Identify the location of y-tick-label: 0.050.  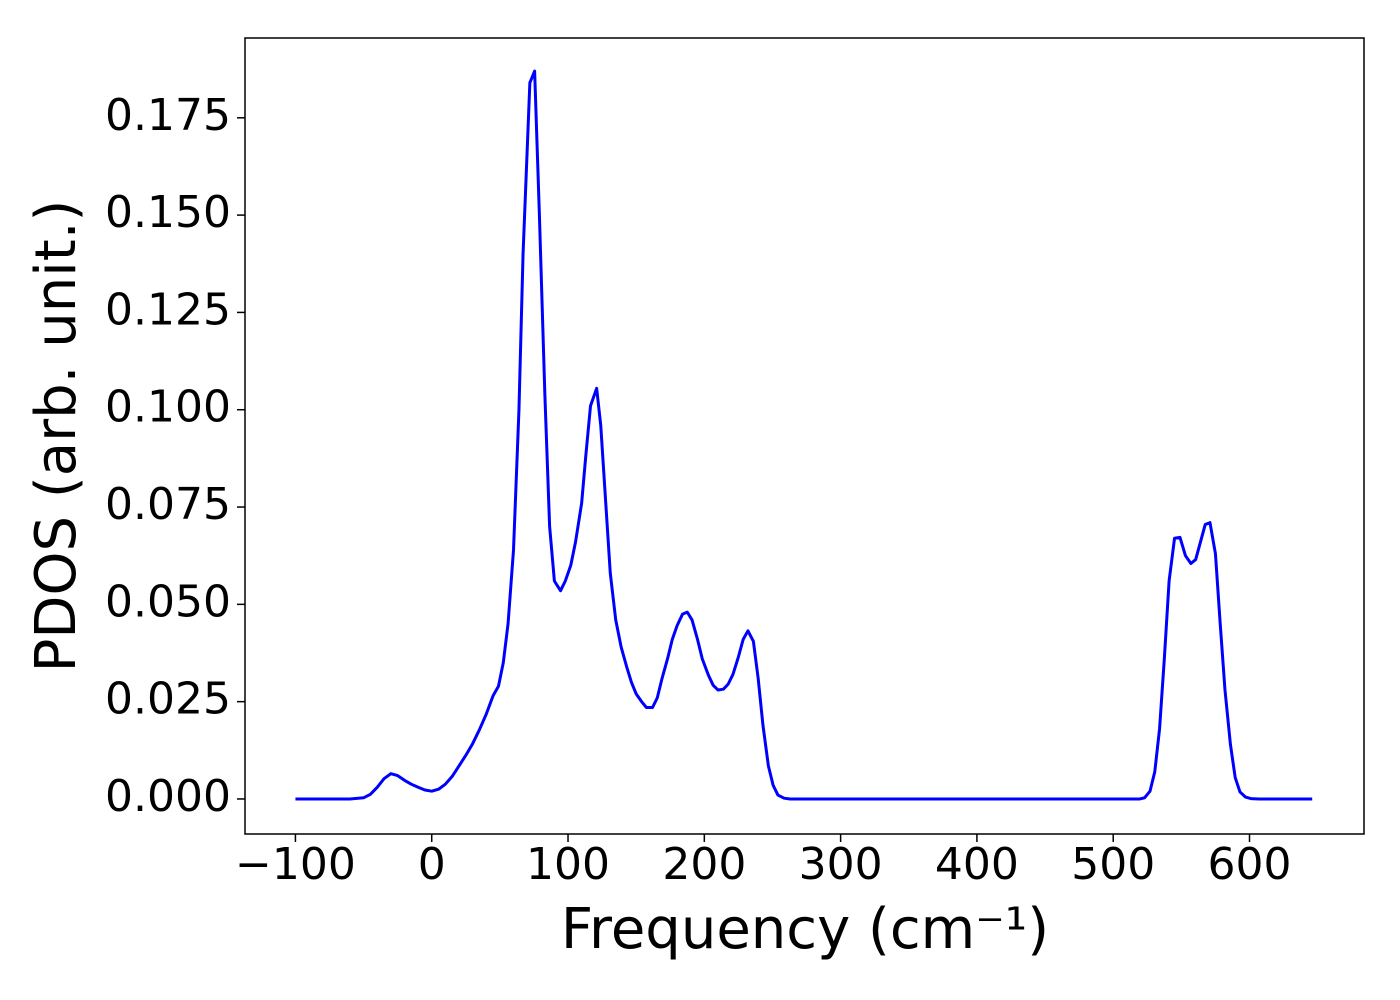
(168, 601).